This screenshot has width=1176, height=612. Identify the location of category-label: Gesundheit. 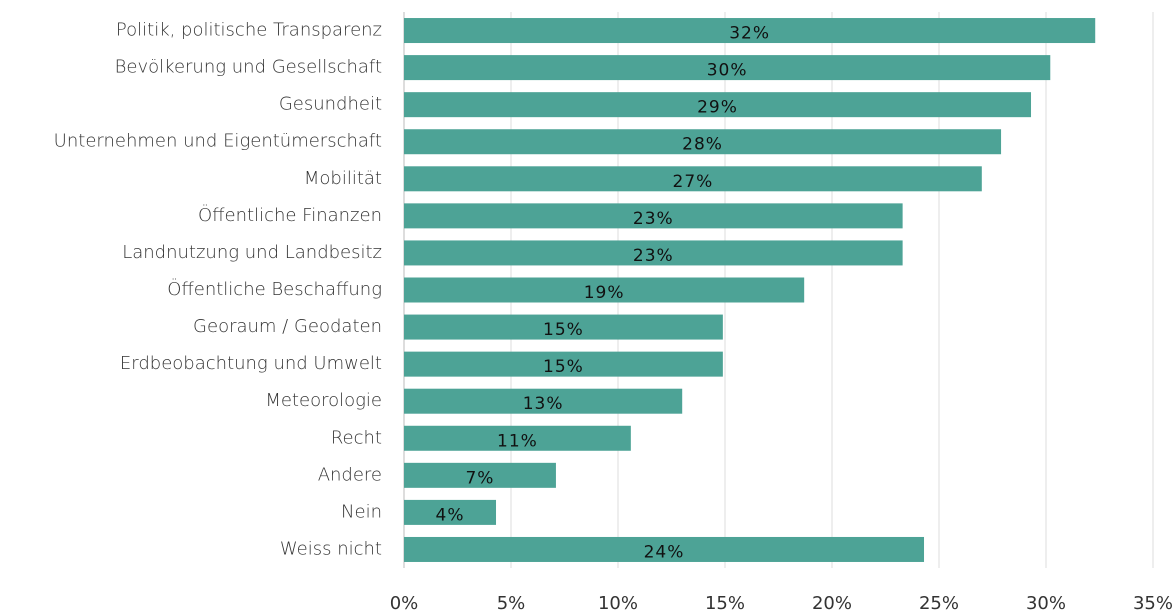
(330, 104).